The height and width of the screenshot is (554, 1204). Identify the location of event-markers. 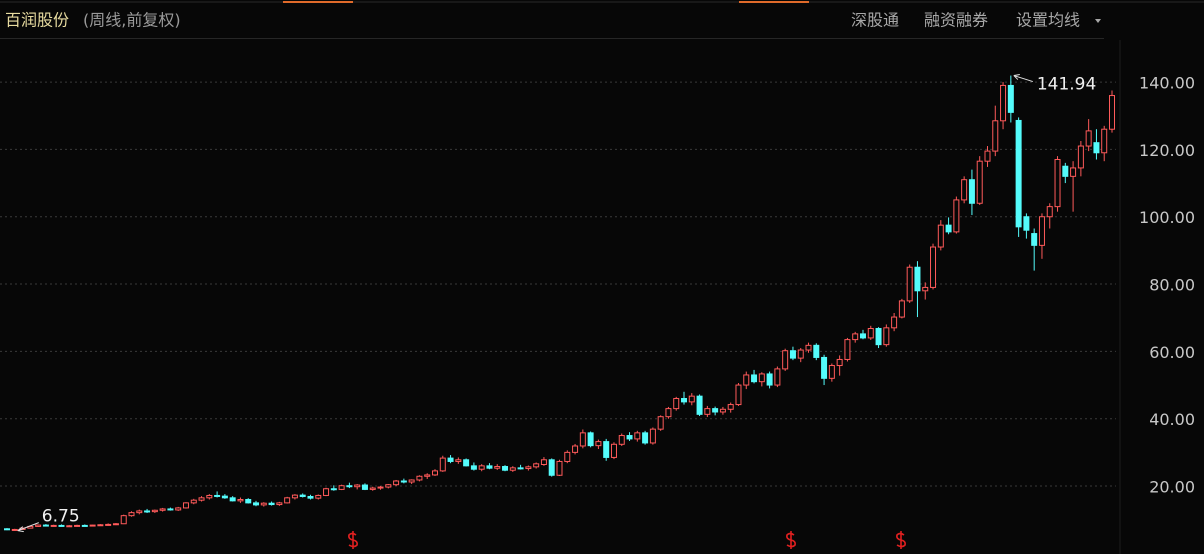
(627, 540).